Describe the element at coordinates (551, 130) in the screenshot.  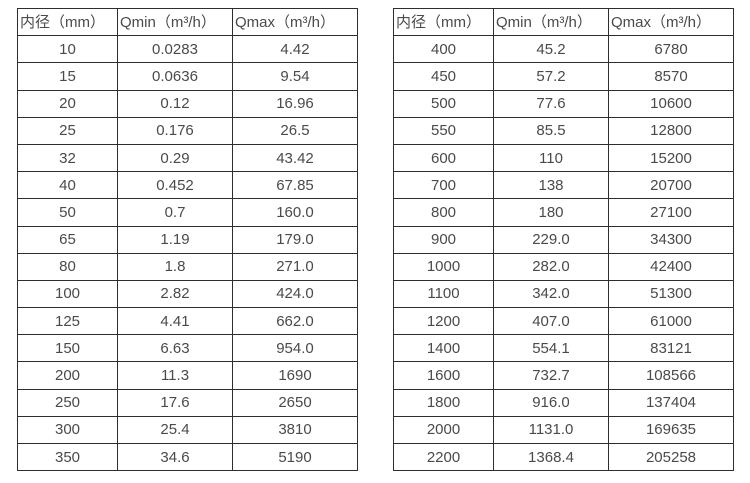
I see `cell-qmin: 85.5` at that location.